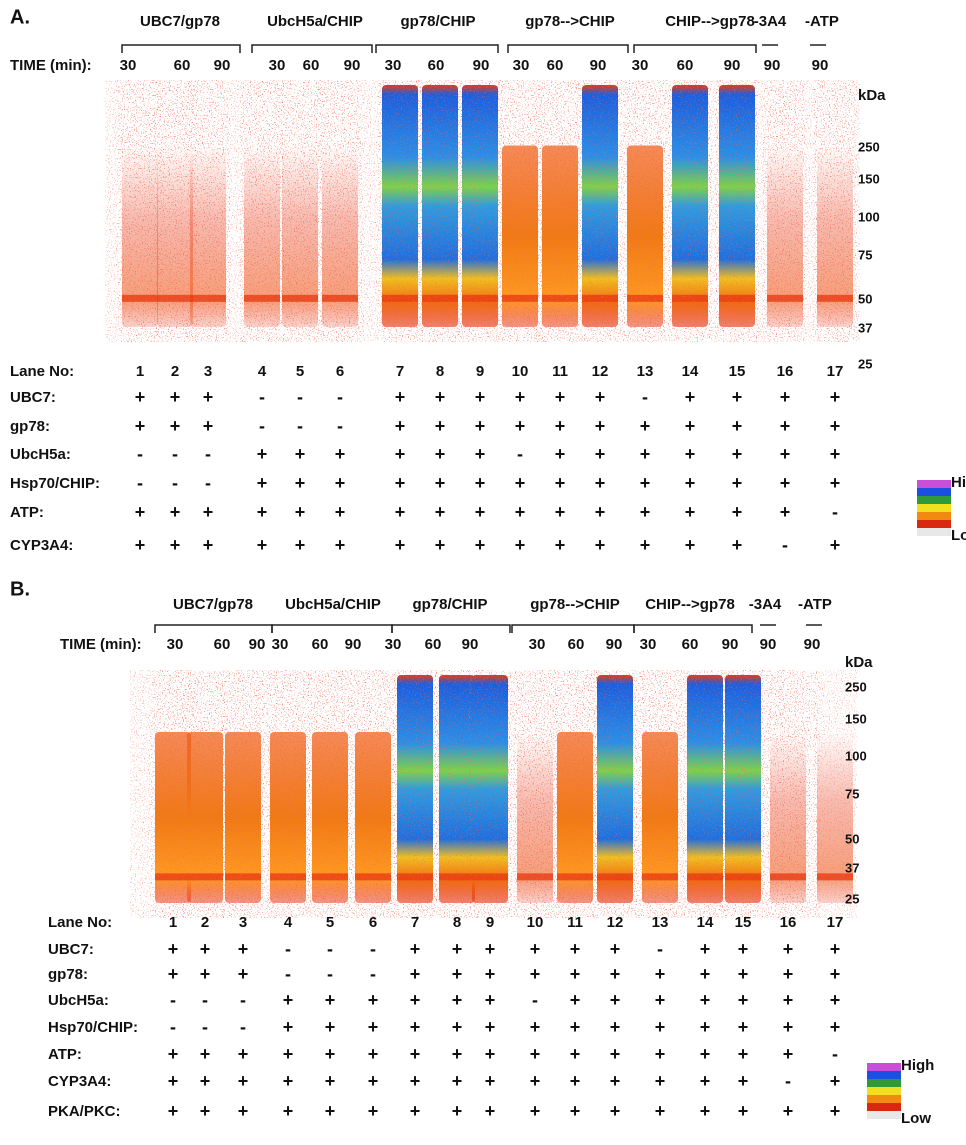 Image resolution: width=966 pixels, height=1145 pixels. I want to click on lane-number: 16, so click(788, 922).